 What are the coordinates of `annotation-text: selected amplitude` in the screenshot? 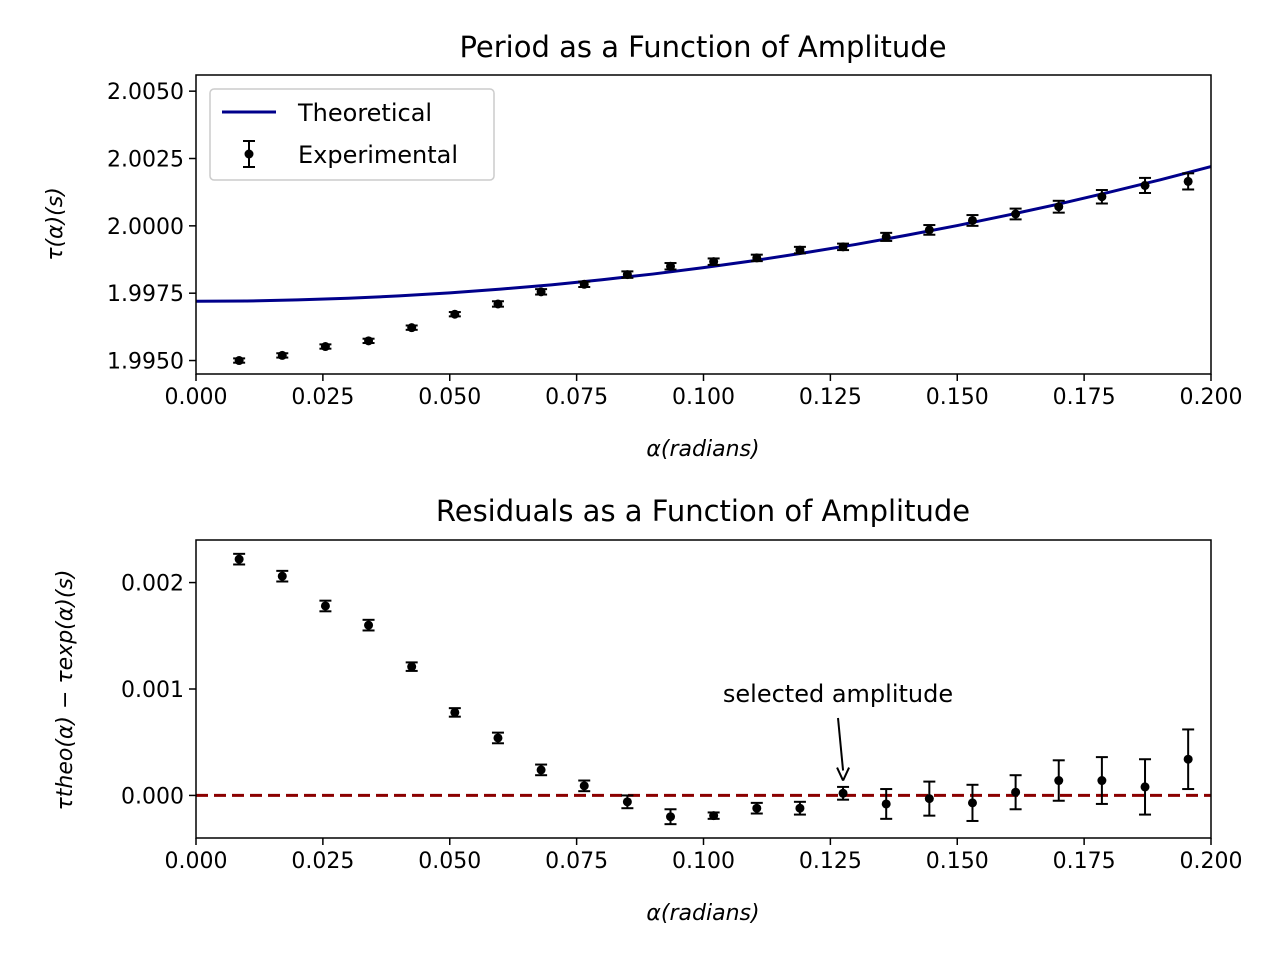 It's located at (838, 694).